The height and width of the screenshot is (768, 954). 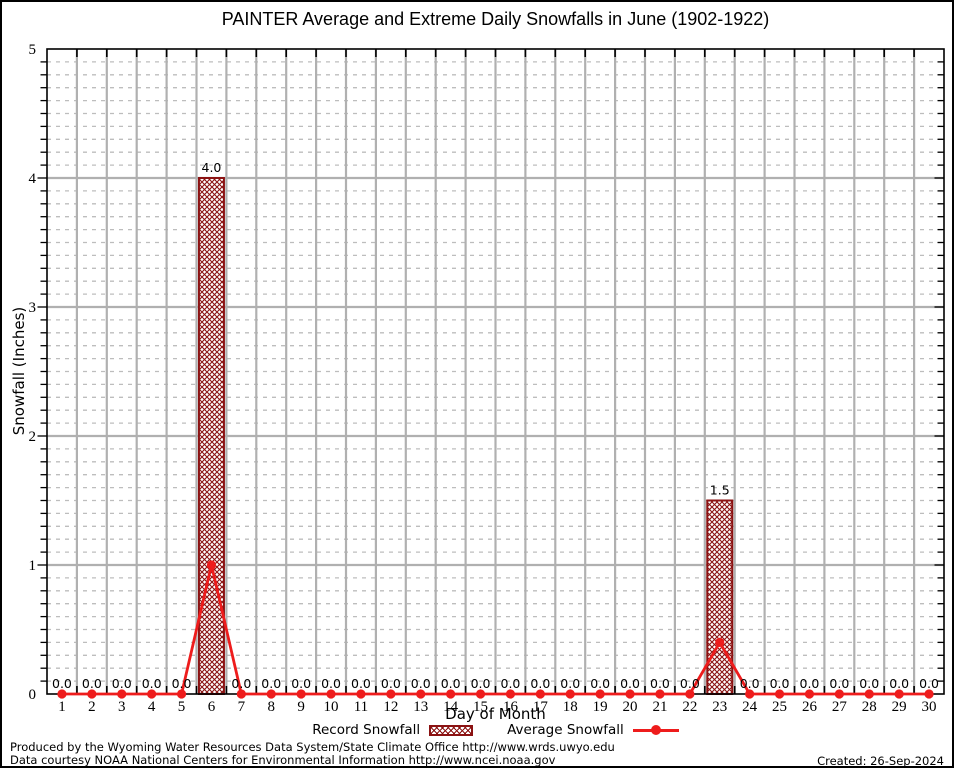 What do you see at coordinates (600, 707) in the screenshot?
I see `svg-text: 19` at bounding box center [600, 707].